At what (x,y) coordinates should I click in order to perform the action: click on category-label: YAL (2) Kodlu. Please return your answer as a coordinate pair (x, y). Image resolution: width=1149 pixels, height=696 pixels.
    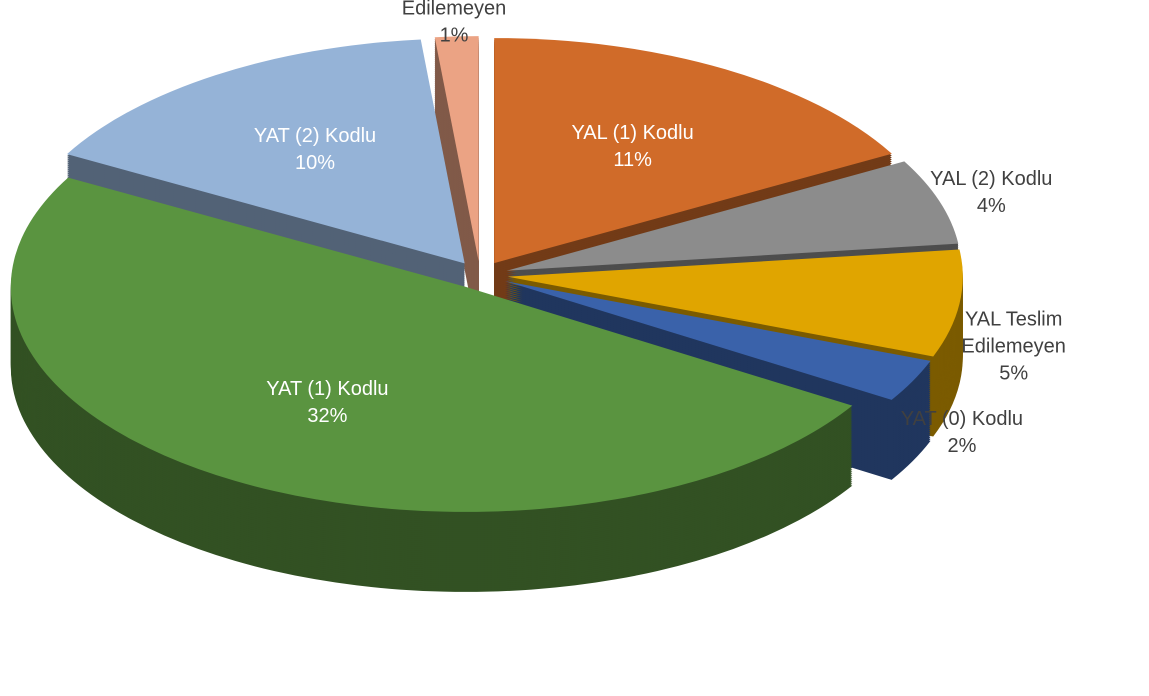
    Looking at the image, I should click on (991, 178).